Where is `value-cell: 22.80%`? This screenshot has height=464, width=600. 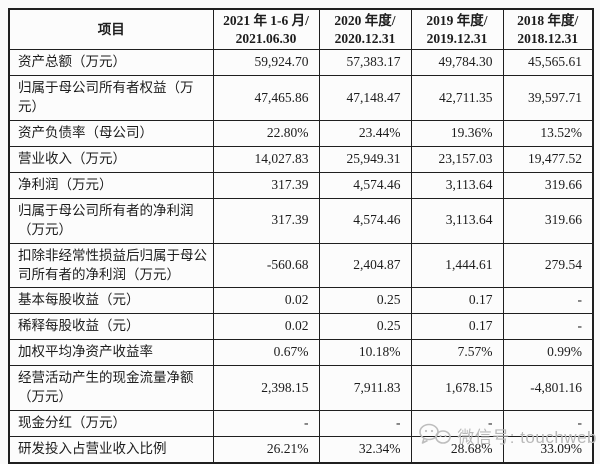
value-cell: 22.80% is located at coordinates (266, 133).